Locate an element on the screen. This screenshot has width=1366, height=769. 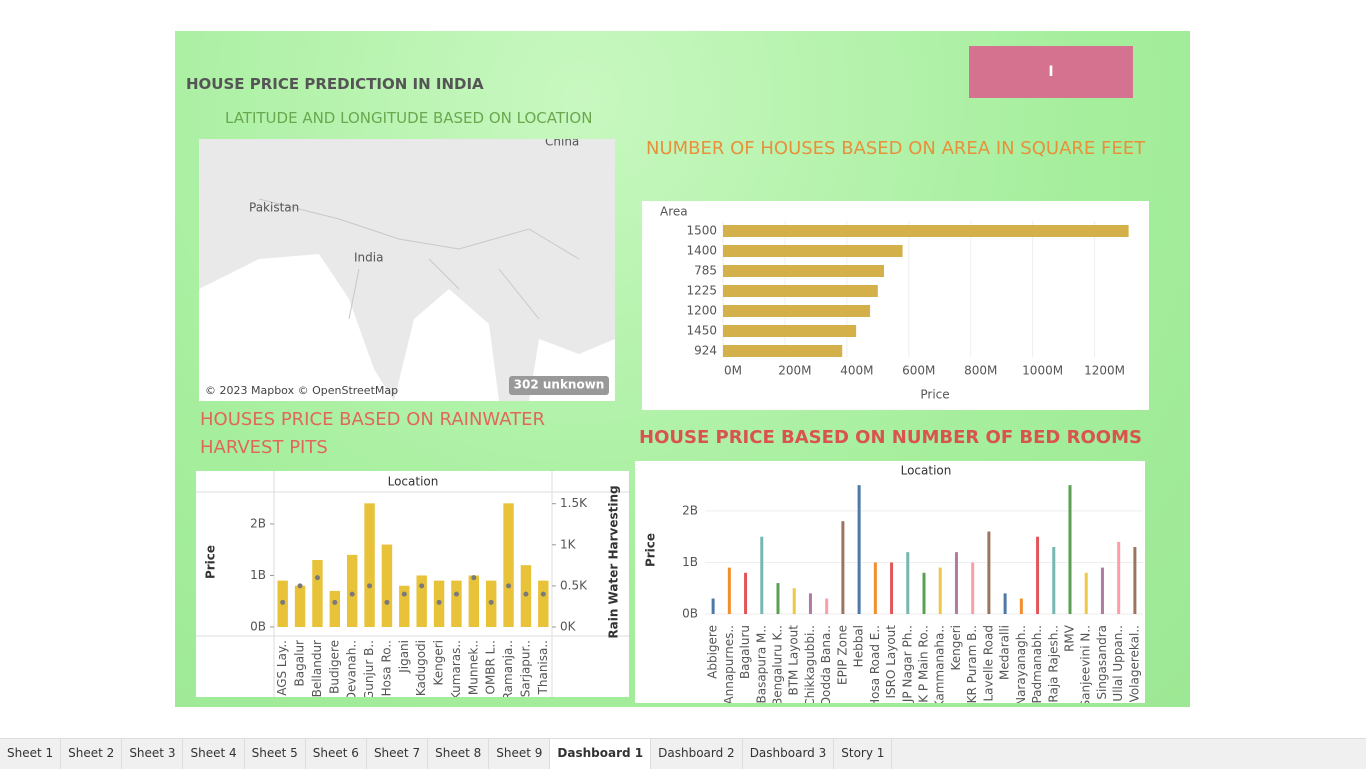
x-tick-label: EPIP Zone is located at coordinates (842, 655).